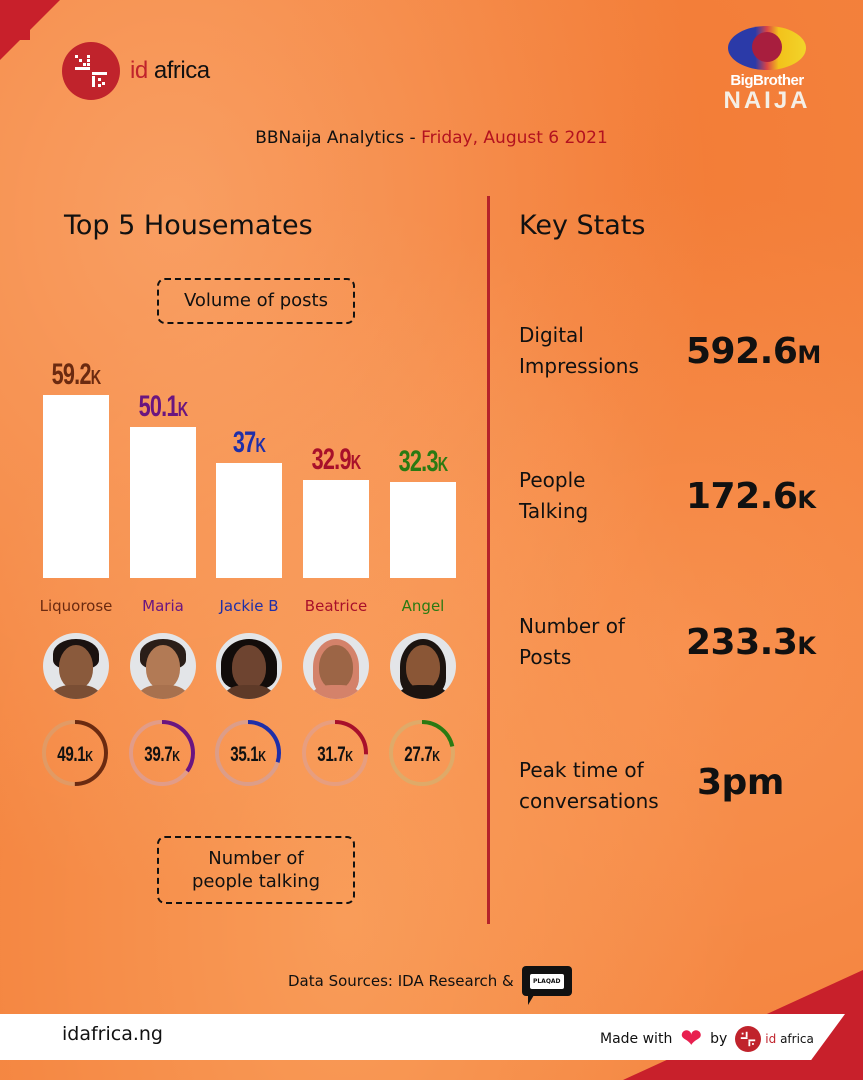 The height and width of the screenshot is (1080, 863). What do you see at coordinates (76, 374) in the screenshot?
I see `bar-value-label: 59.2K` at bounding box center [76, 374].